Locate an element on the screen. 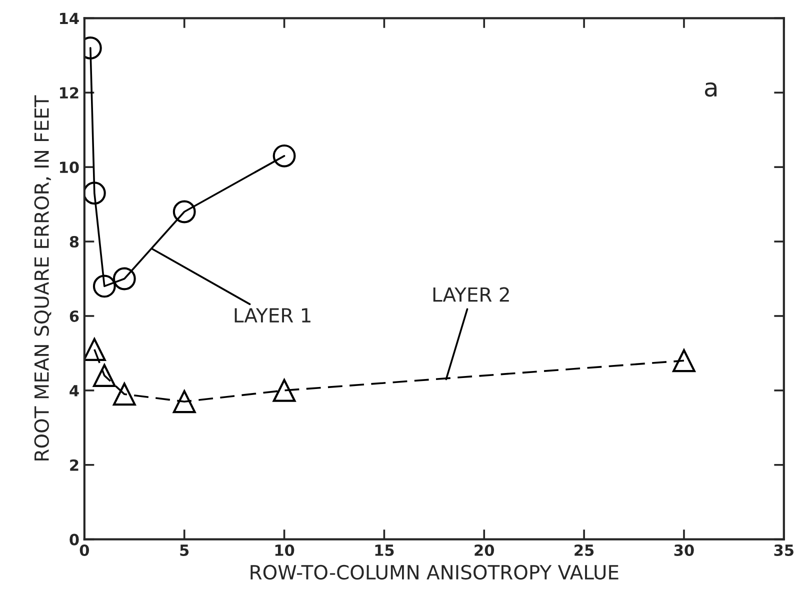 This screenshot has height=606, width=804. y-axis-title: ROOT MEAN SQUARE ERROR, IN FEET is located at coordinates (43, 277).